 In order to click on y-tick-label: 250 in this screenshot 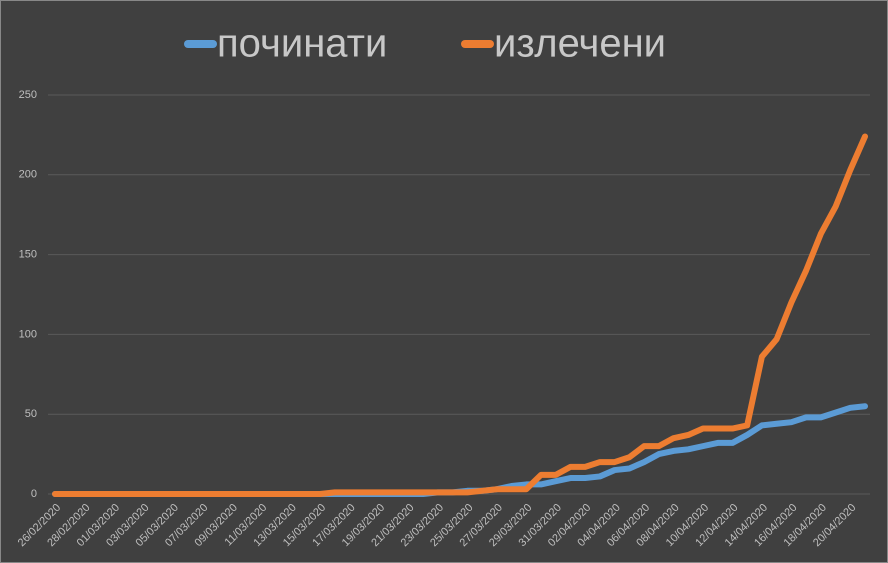, I will do `click(28, 95)`.